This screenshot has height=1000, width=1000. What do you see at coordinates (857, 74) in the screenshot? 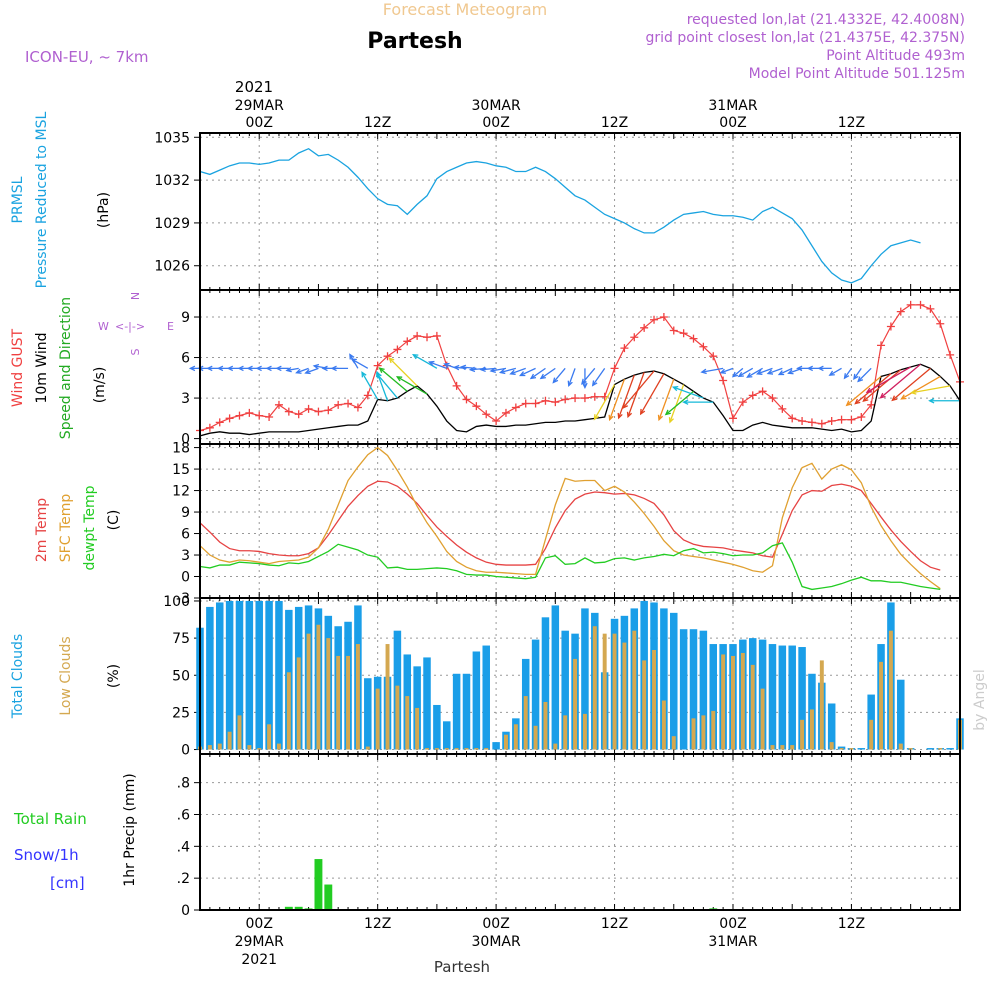
I see `model-altitude: Model Point Altitude 501.125m` at bounding box center [857, 74].